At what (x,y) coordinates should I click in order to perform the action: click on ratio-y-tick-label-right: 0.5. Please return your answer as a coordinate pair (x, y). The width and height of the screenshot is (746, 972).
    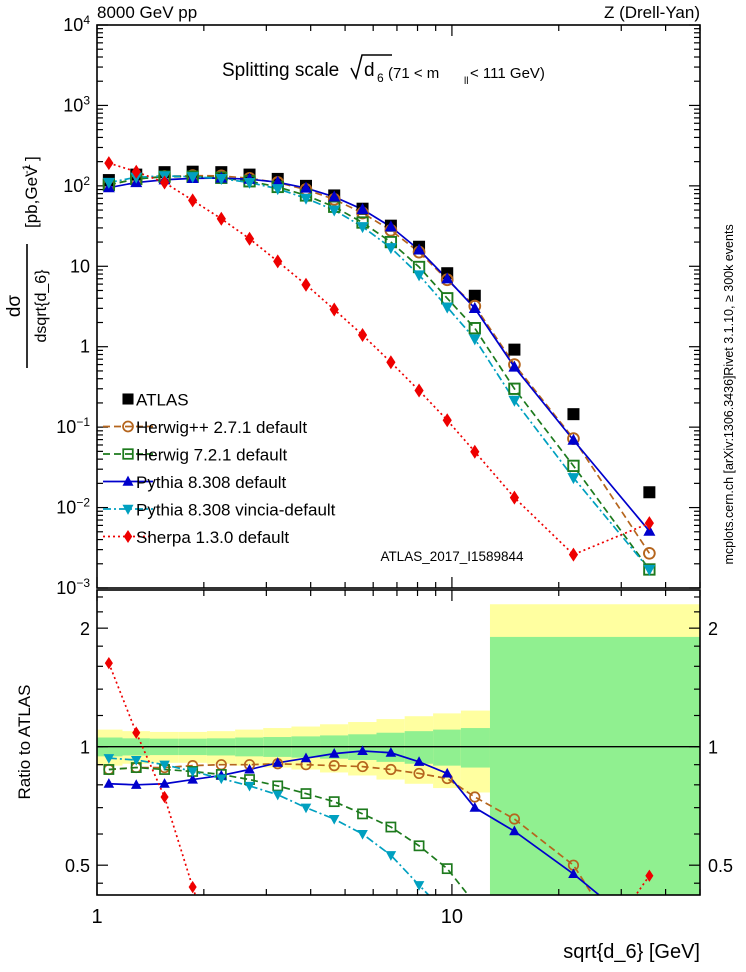
    Looking at the image, I should click on (720, 866).